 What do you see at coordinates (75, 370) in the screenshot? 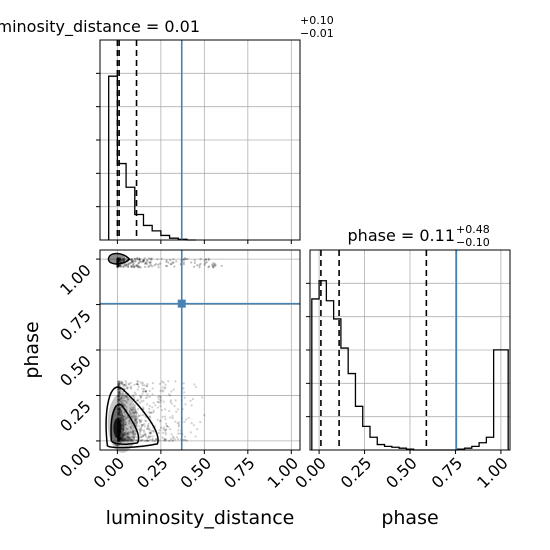
I see `joint-ytick-label-2: 0.50` at bounding box center [75, 370].